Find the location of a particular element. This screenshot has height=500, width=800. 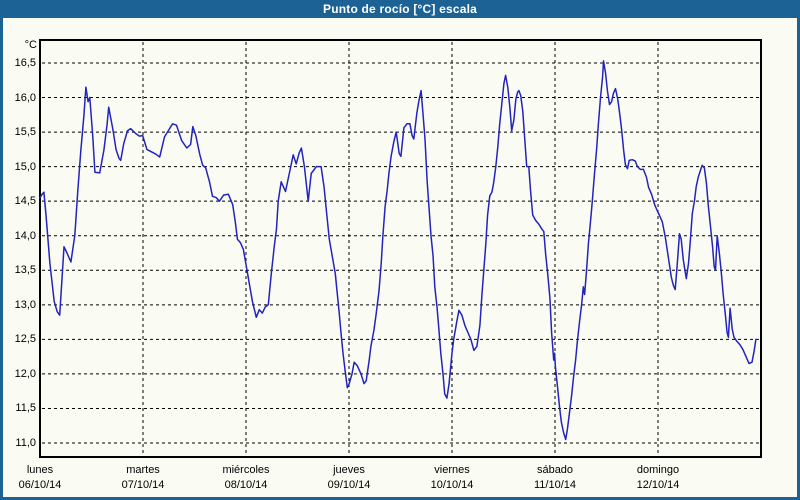

y-tick-label: 11,0 is located at coordinates (25, 443).